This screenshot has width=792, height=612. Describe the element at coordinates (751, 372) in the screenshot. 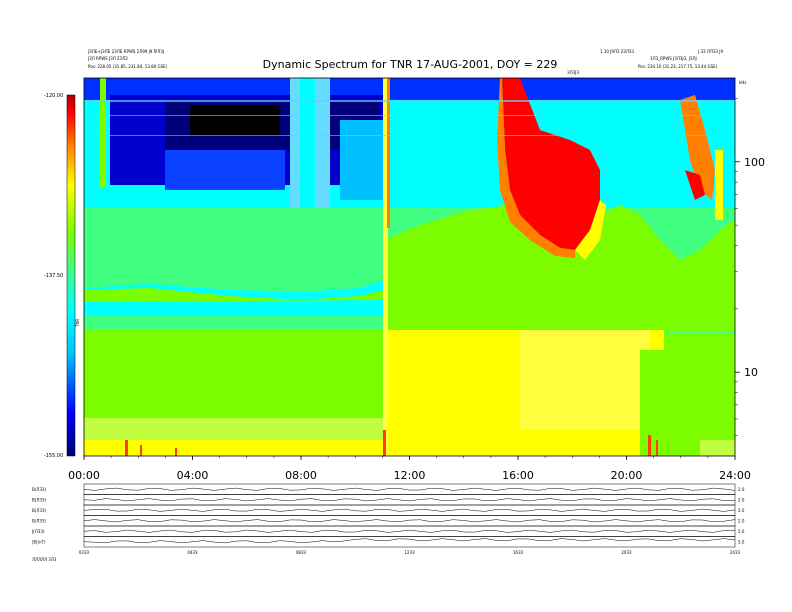

I see `y-tick-label: 10` at that location.